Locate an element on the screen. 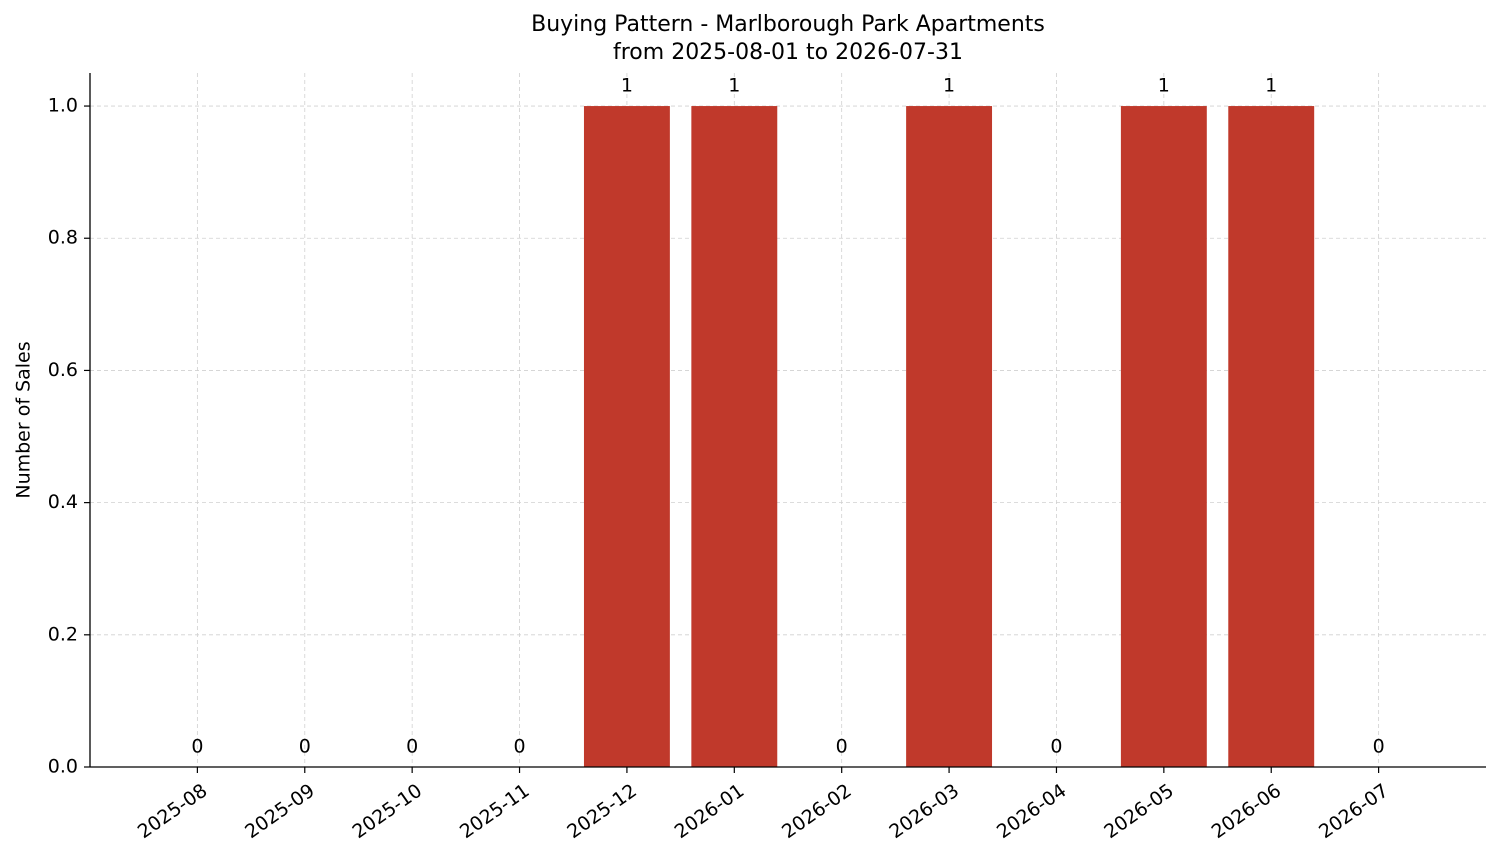  x-tick-label: 2025-08 is located at coordinates (173, 812).